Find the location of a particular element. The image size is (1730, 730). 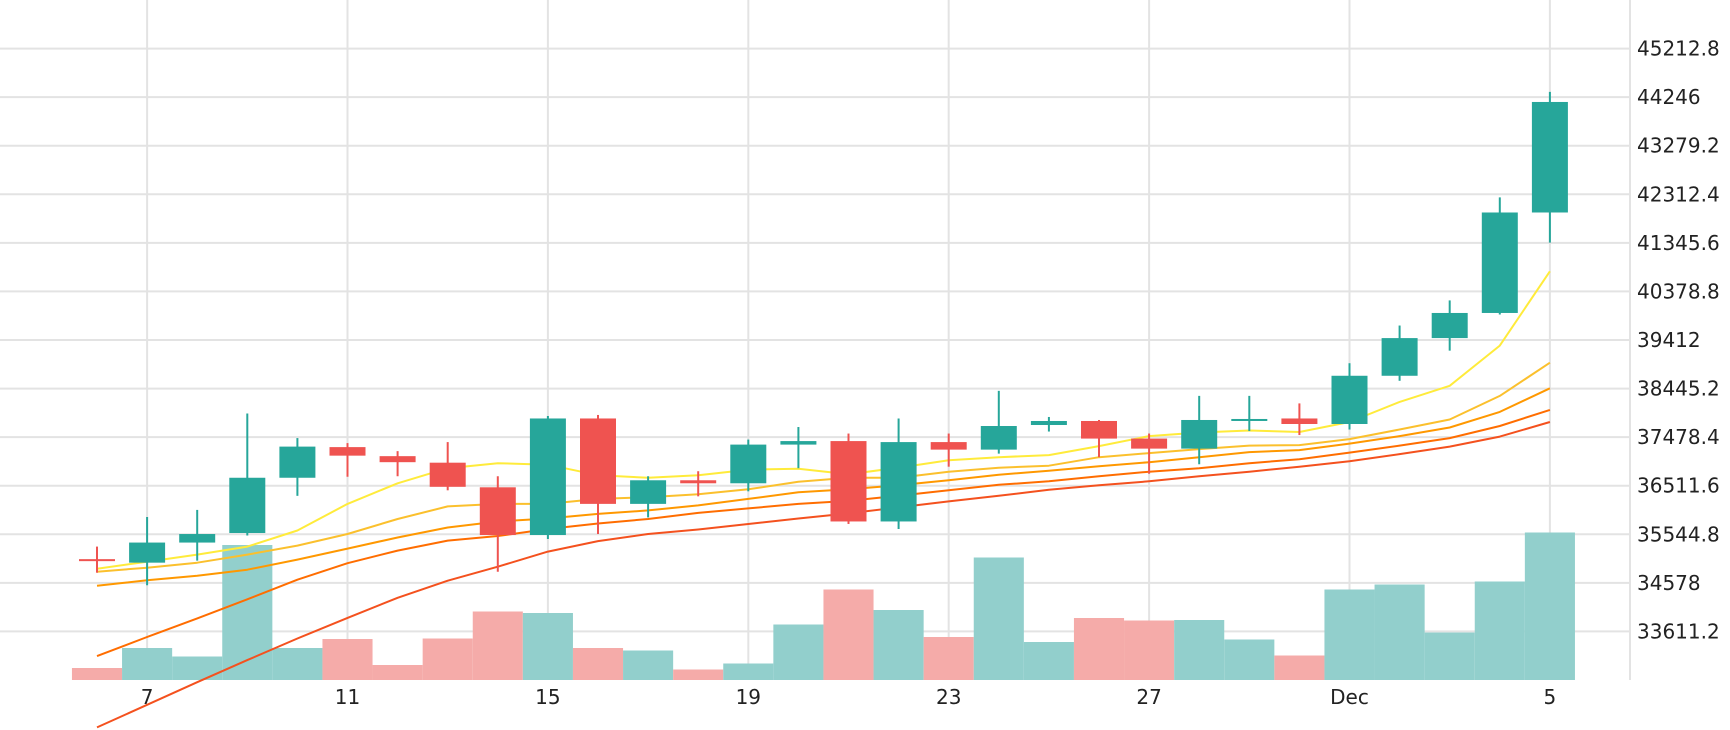

x-tick-label: 15 is located at coordinates (547, 697).